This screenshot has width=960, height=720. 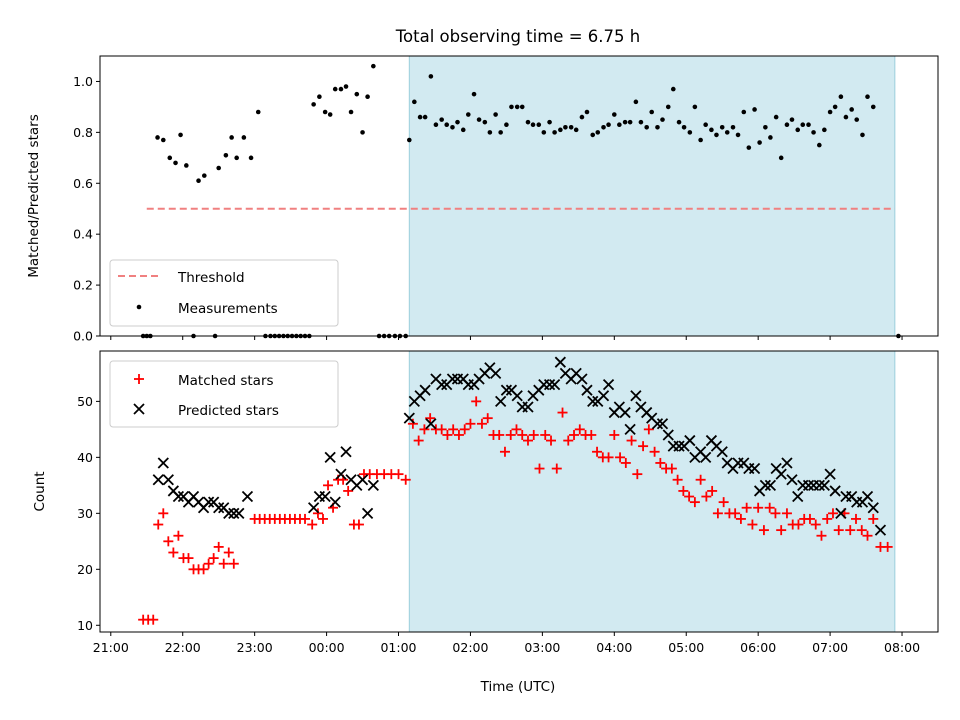 What do you see at coordinates (542, 647) in the screenshot?
I see `x-tick-label: 03:00` at bounding box center [542, 647].